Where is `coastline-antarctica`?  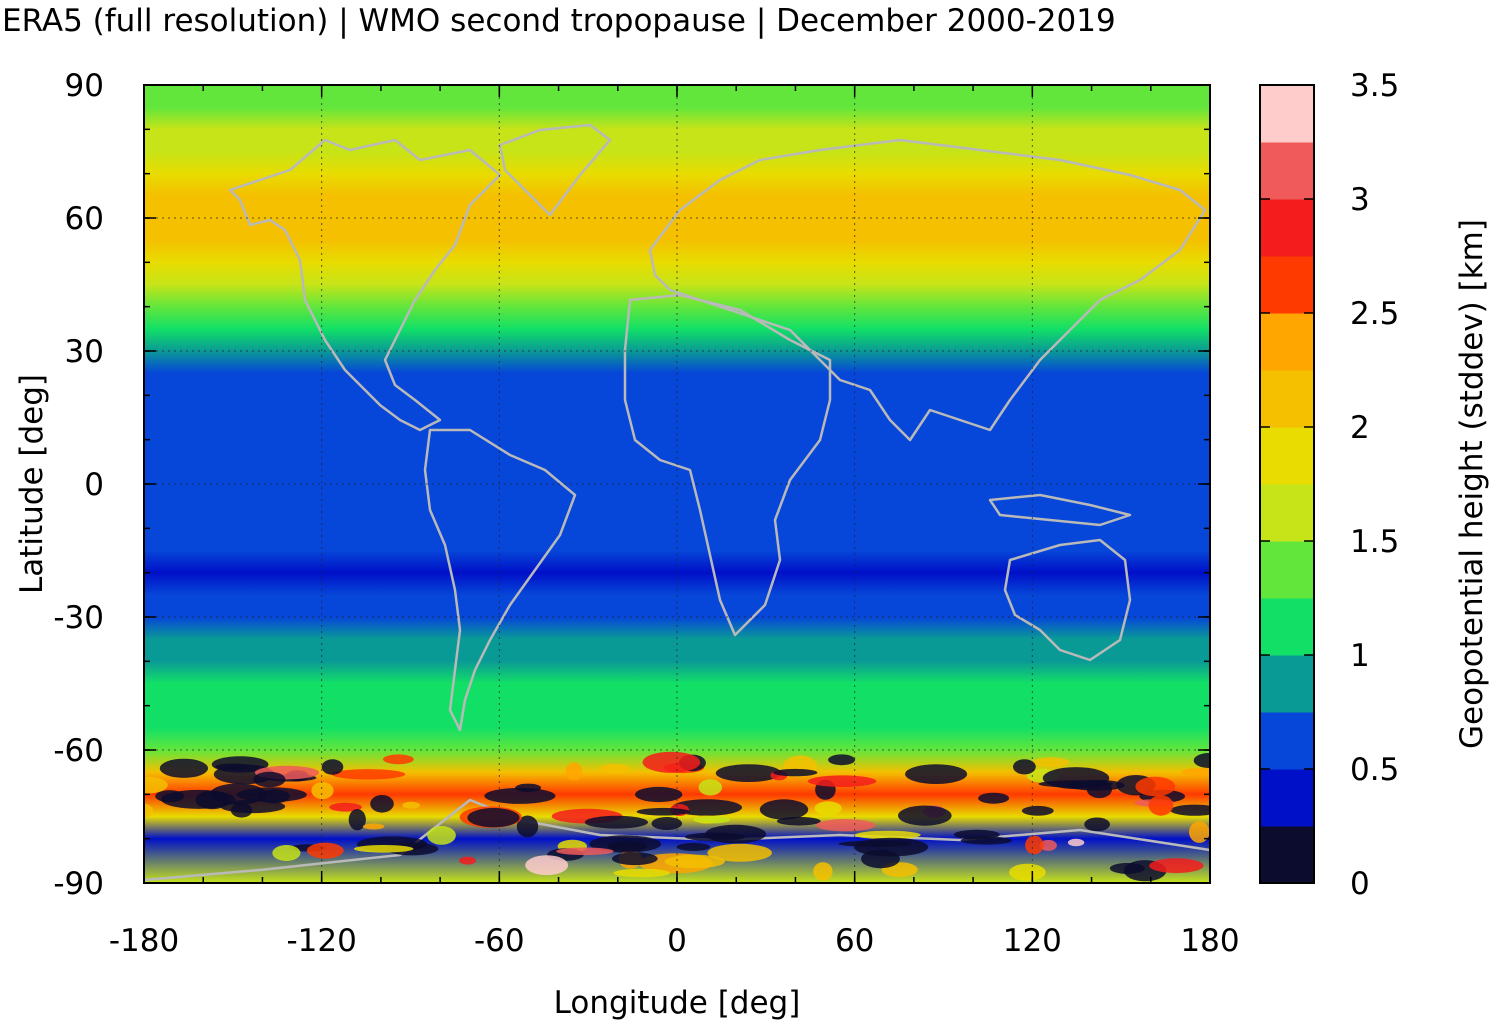 coastline-antarctica is located at coordinates (677, 840).